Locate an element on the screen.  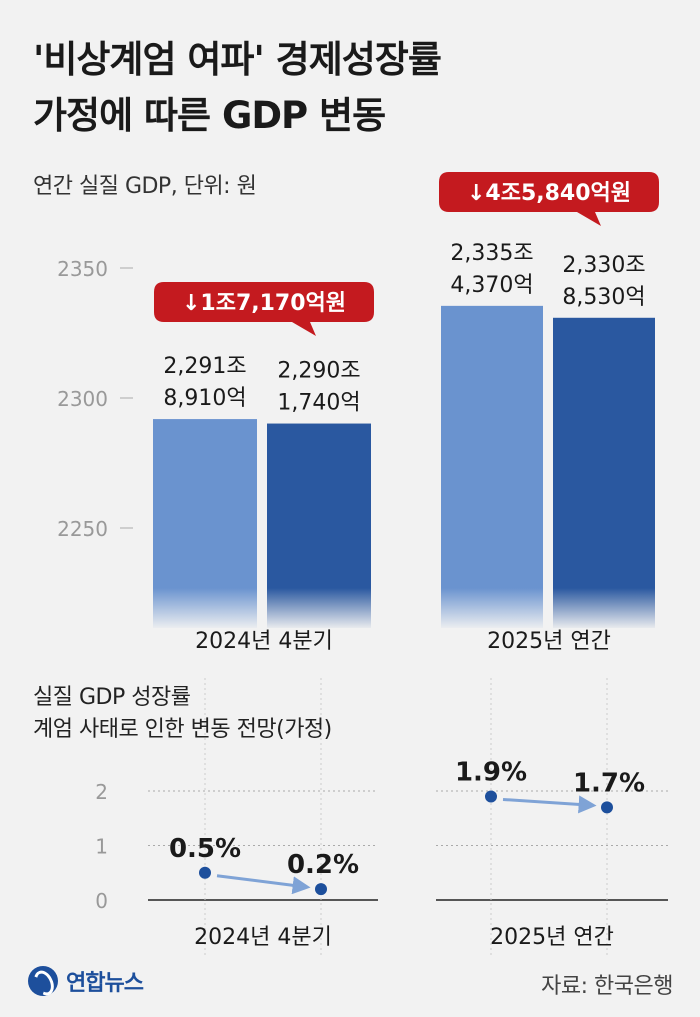
category-label: 2025년 연간 is located at coordinates (549, 641).